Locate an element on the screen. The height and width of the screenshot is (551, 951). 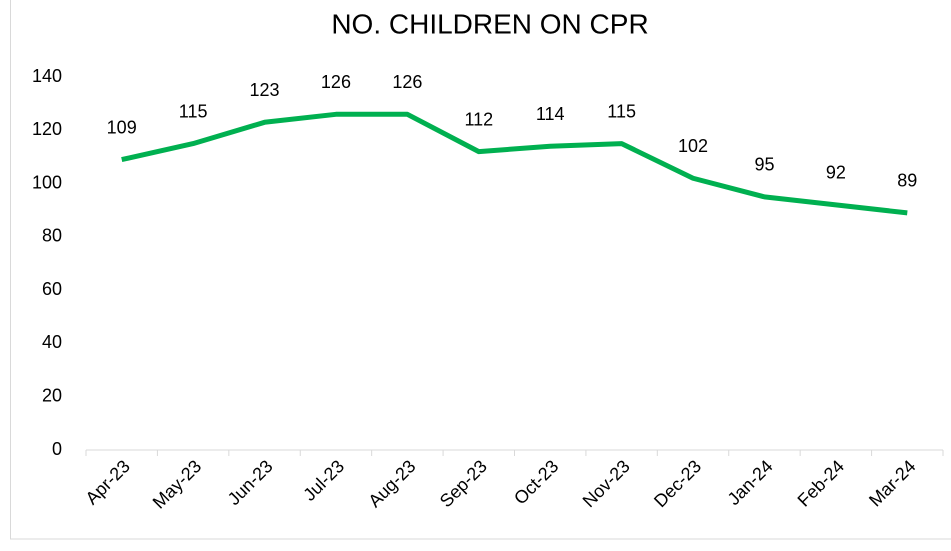
data-label: 123 is located at coordinates (265, 90).